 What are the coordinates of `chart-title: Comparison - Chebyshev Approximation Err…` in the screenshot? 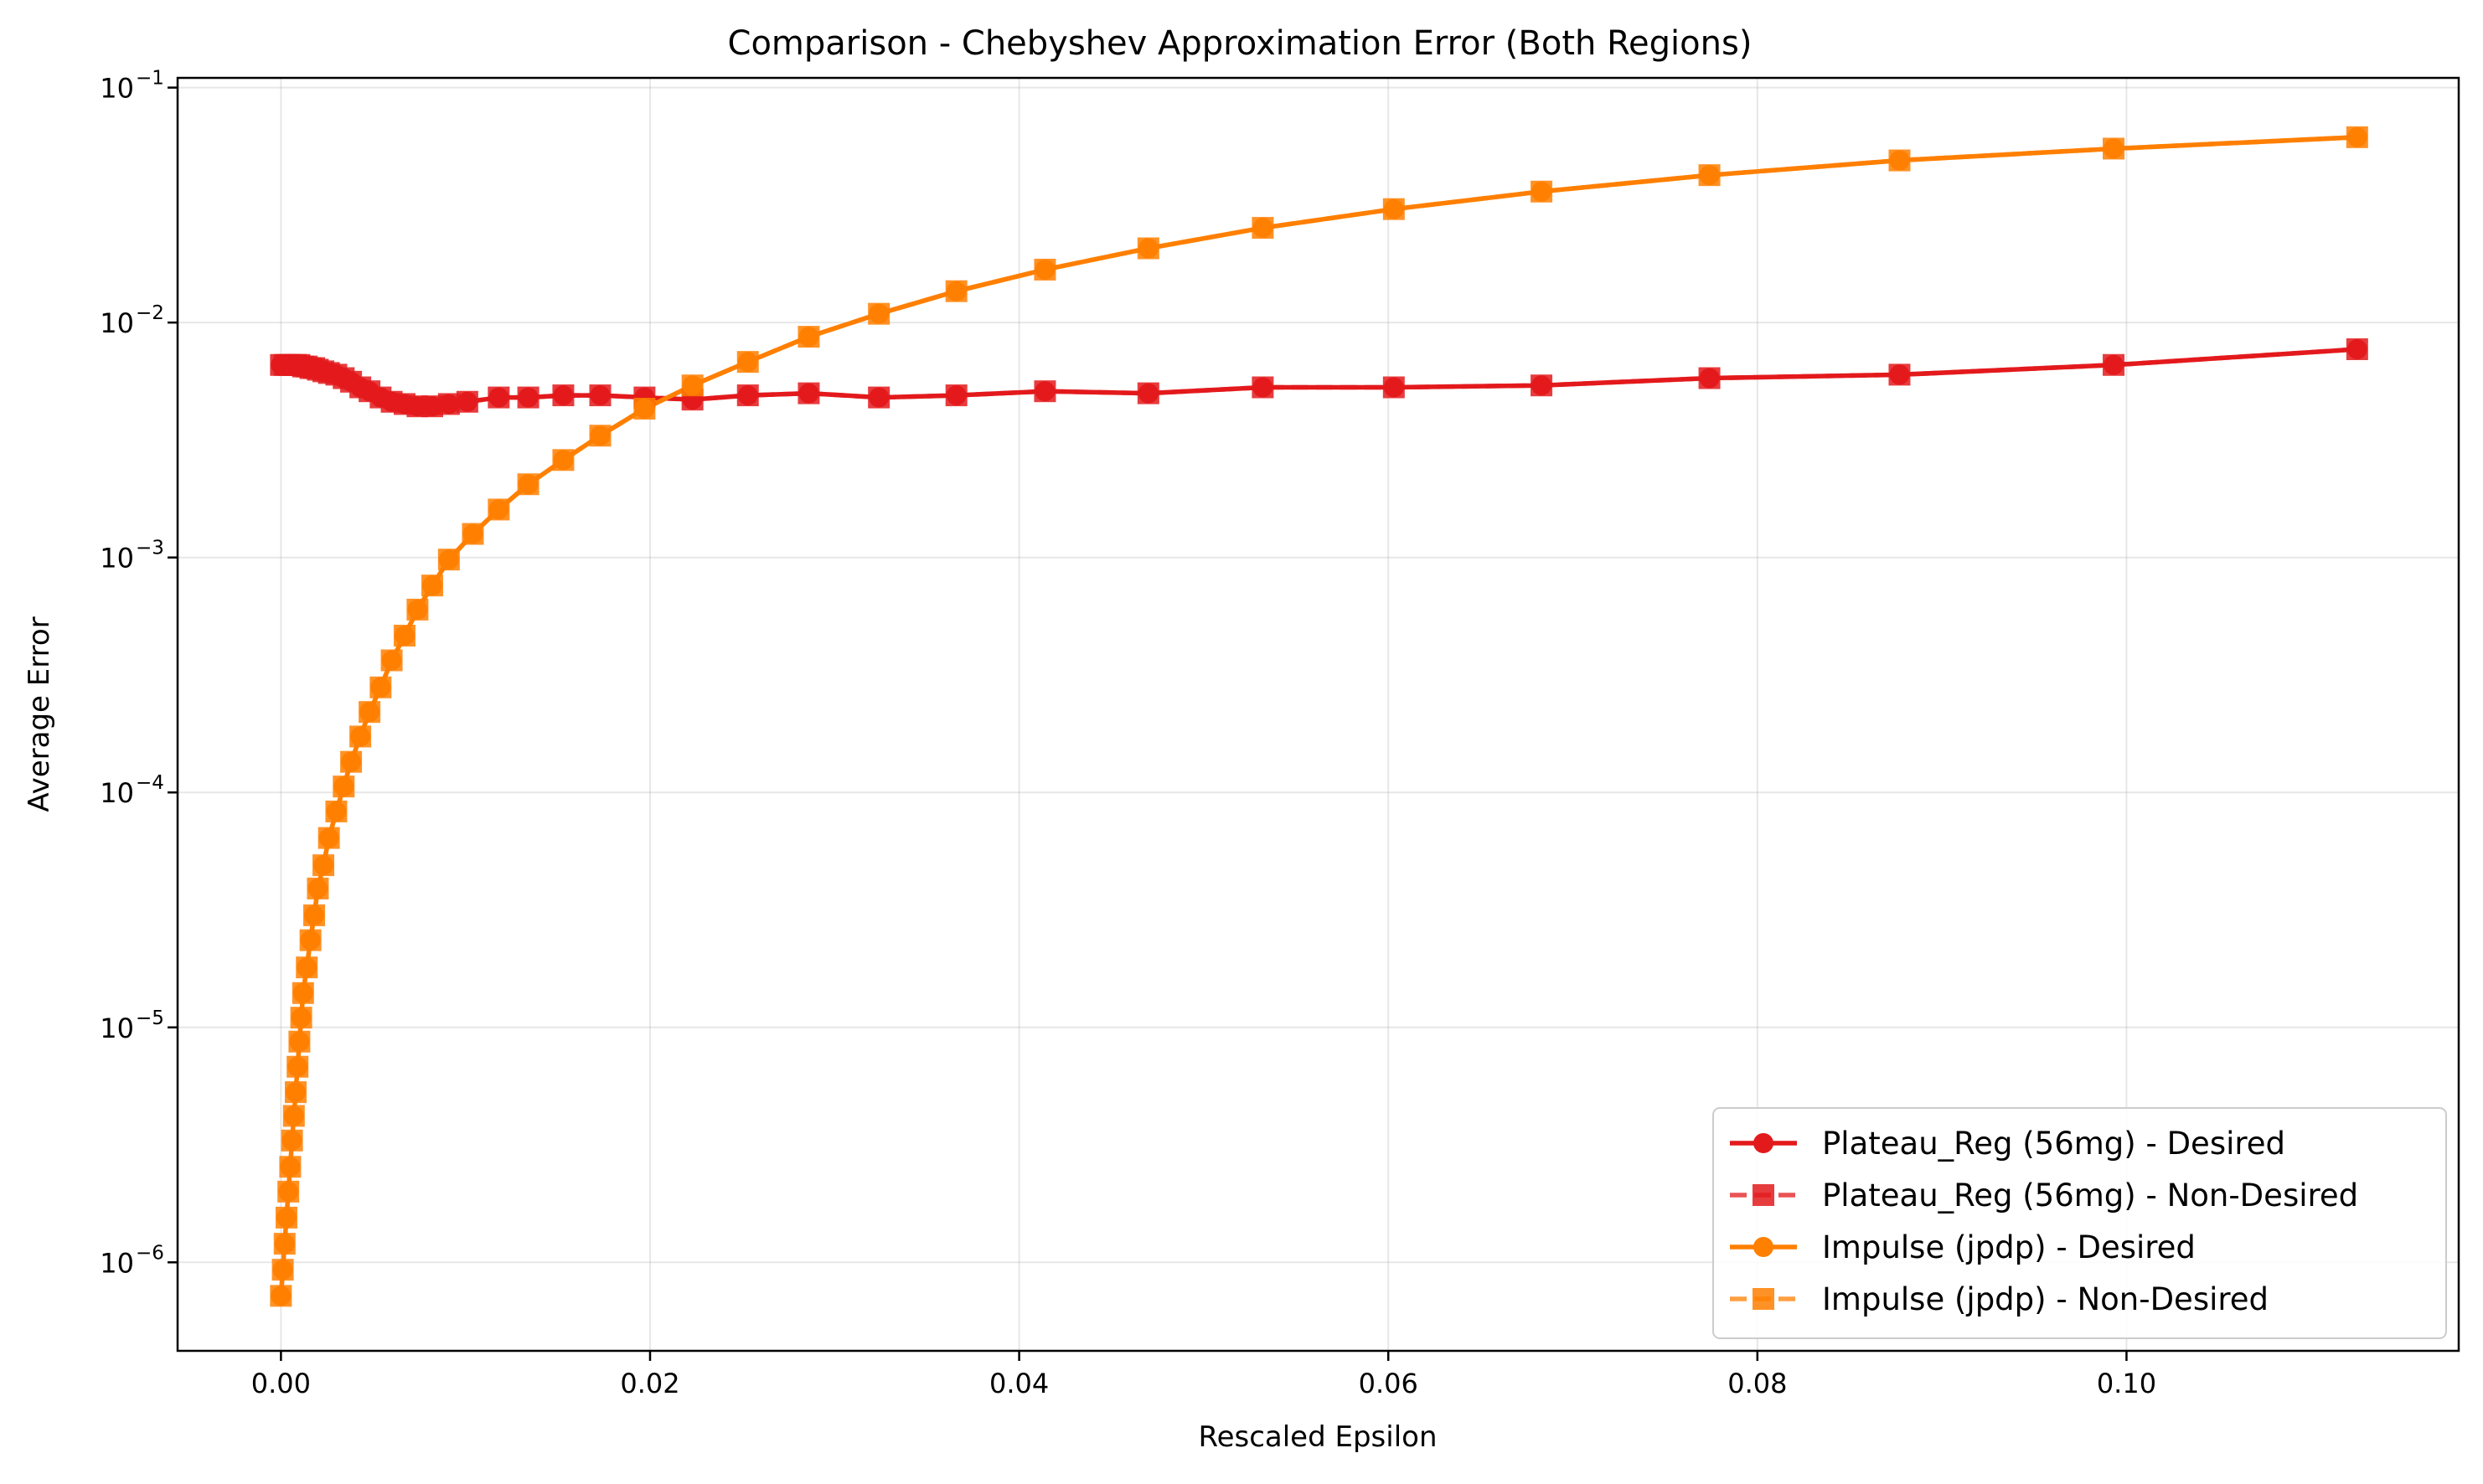 It's located at (1240, 43).